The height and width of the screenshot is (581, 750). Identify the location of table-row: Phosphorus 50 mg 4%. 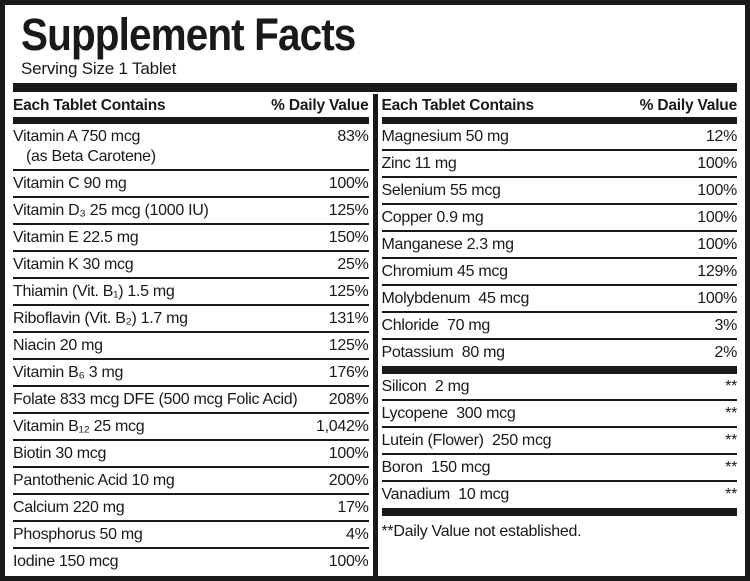
(191, 535).